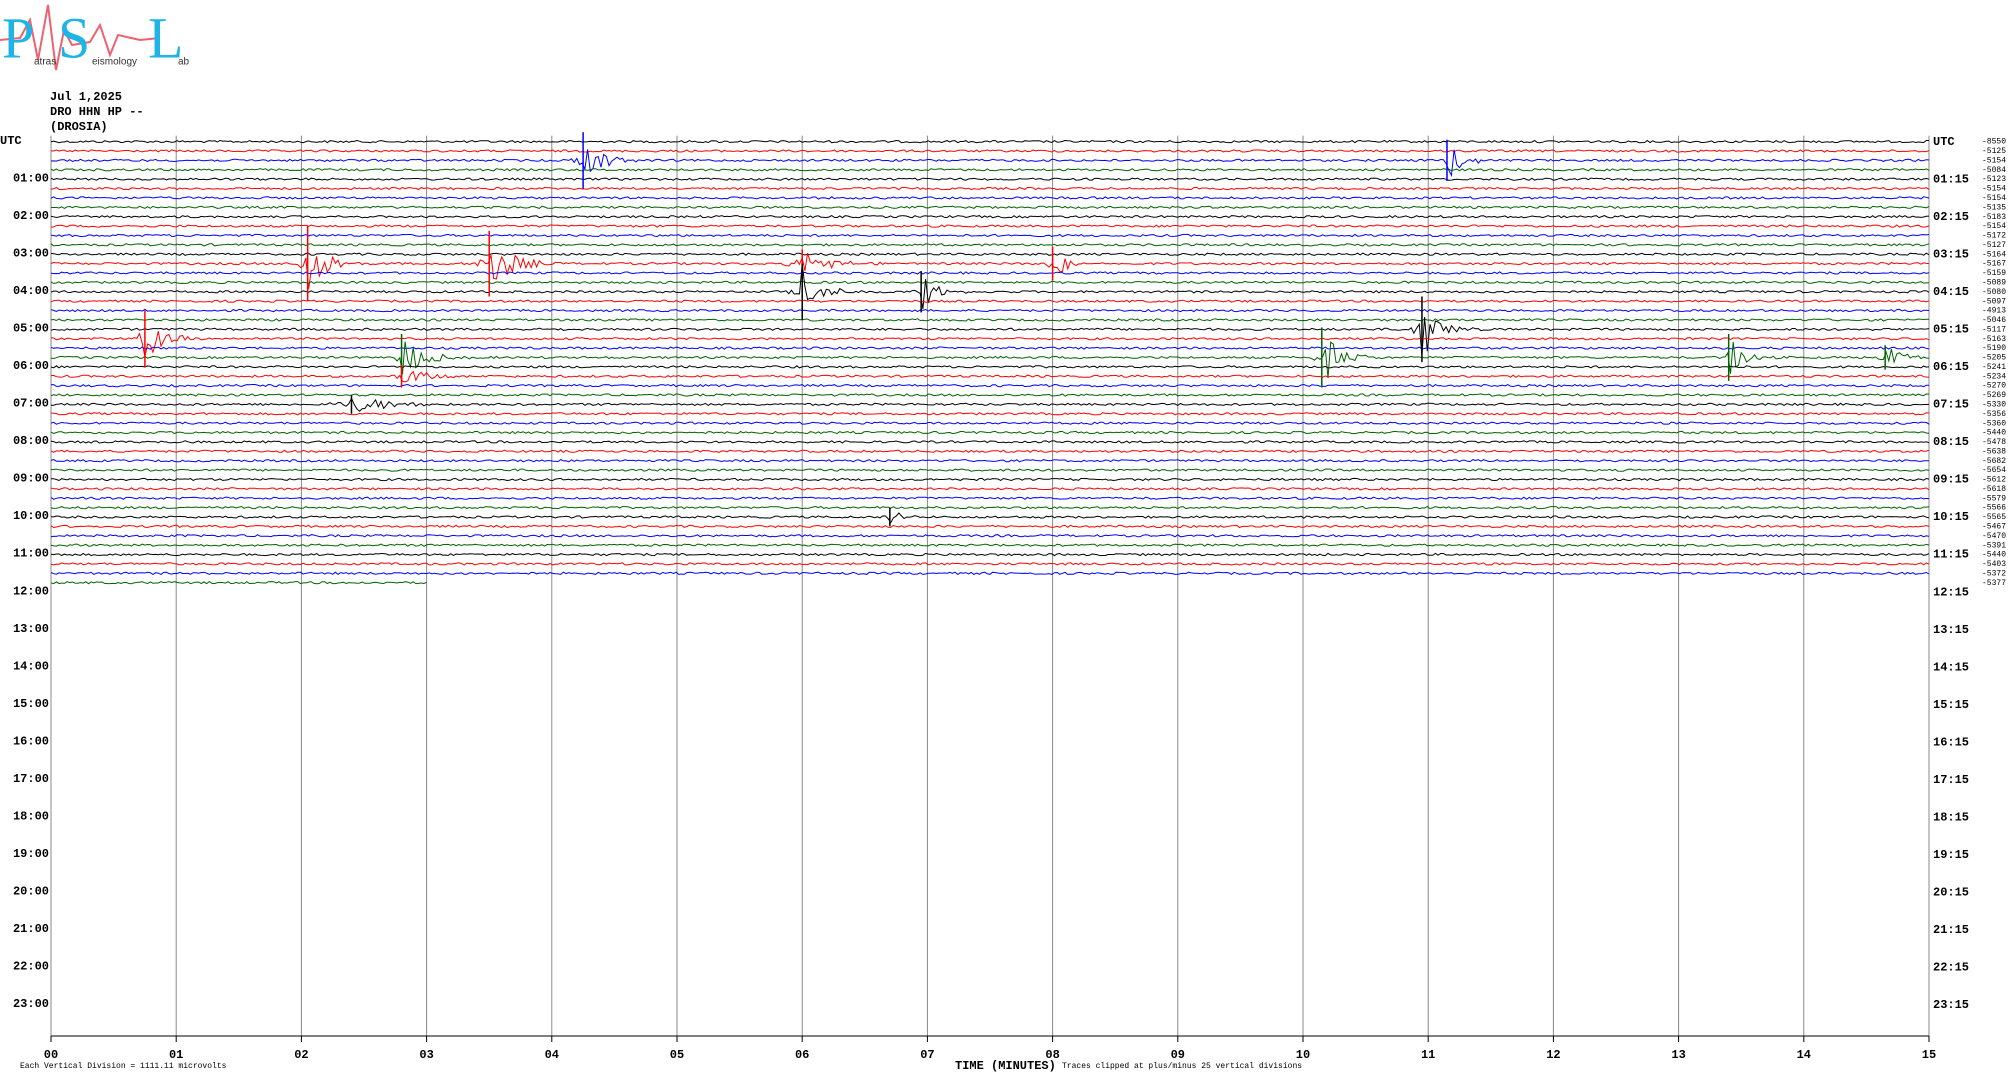  Describe the element at coordinates (11, 141) in the screenshot. I see `left-time-label: UTC` at that location.